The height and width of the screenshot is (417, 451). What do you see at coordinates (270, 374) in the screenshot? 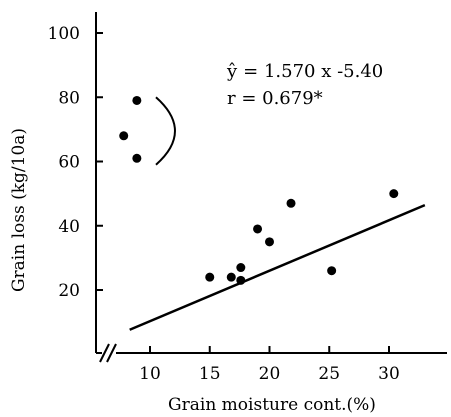
I see `x-tick-label: 20` at bounding box center [270, 374].